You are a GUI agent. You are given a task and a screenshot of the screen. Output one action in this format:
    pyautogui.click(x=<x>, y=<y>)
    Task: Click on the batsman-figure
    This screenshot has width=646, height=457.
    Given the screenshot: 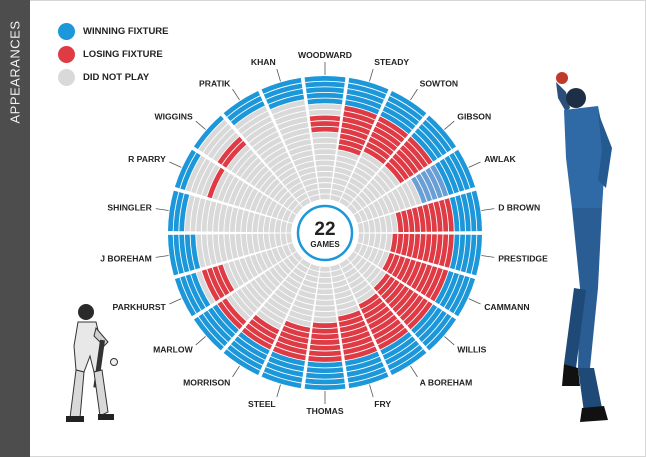 What is the action you would take?
    pyautogui.click(x=92, y=363)
    